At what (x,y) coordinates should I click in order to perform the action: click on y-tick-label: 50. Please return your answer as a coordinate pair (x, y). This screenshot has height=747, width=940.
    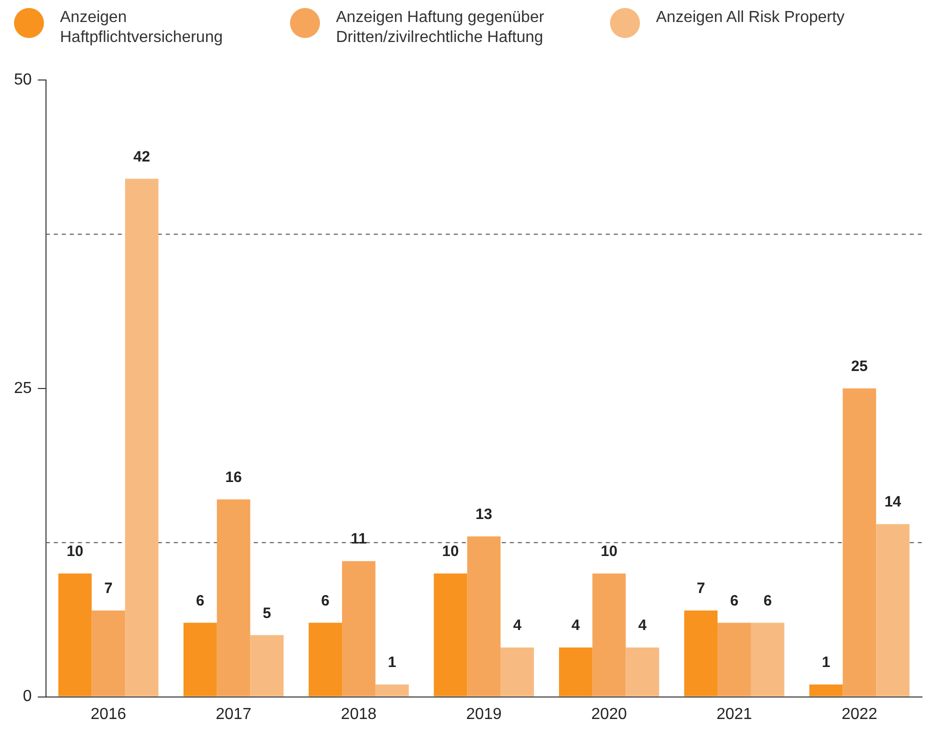
    Looking at the image, I should click on (23, 79).